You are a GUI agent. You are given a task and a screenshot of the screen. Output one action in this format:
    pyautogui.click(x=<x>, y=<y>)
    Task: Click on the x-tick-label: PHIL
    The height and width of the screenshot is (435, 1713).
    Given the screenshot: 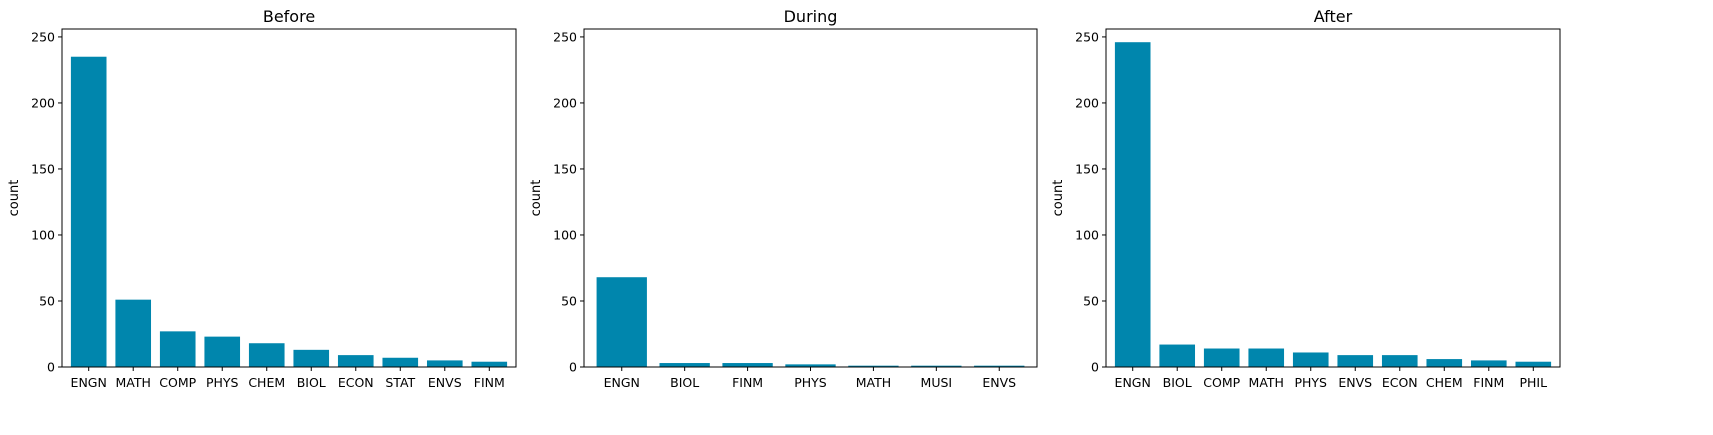 What is the action you would take?
    pyautogui.click(x=1533, y=382)
    